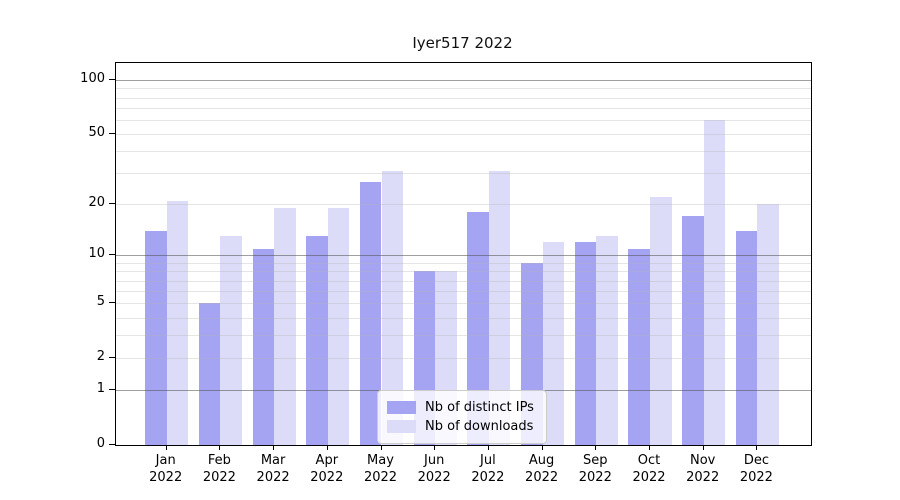 The height and width of the screenshot is (500, 900). What do you see at coordinates (96, 203) in the screenshot?
I see `y-tick-label: 20` at bounding box center [96, 203].